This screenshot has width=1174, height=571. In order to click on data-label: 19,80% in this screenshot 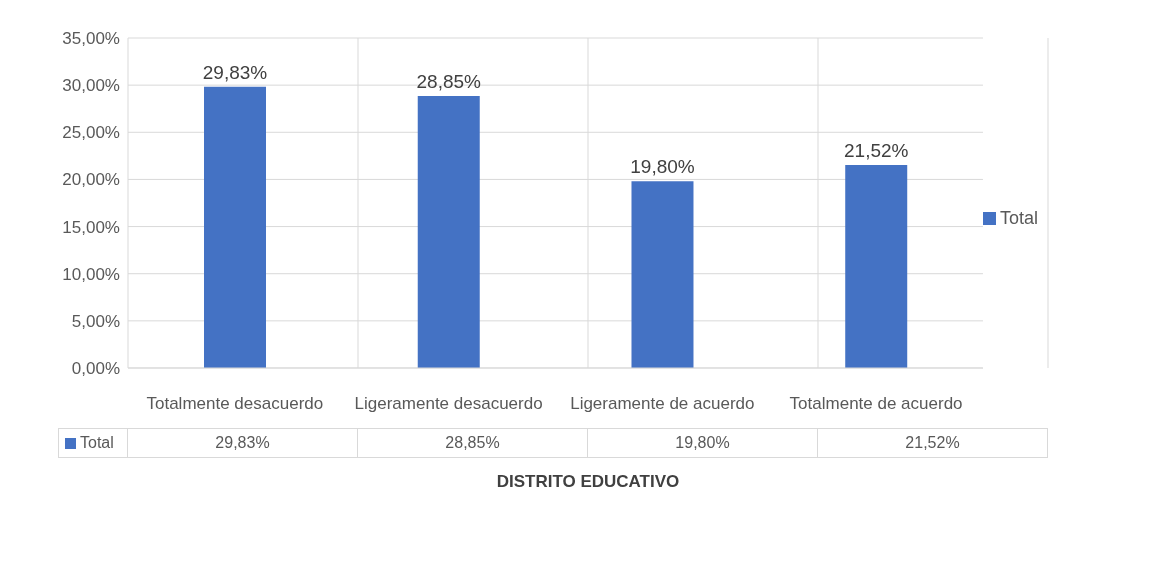, I will do `click(703, 443)`.